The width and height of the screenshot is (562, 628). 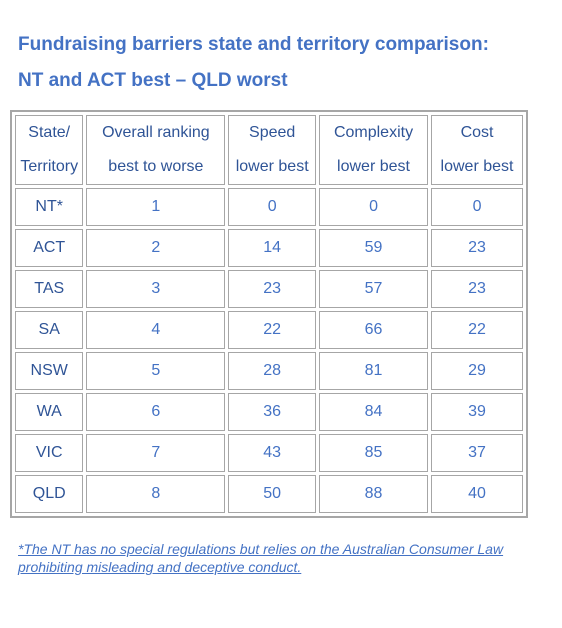 What do you see at coordinates (156, 166) in the screenshot?
I see `header-ranking-line2: best to worse` at bounding box center [156, 166].